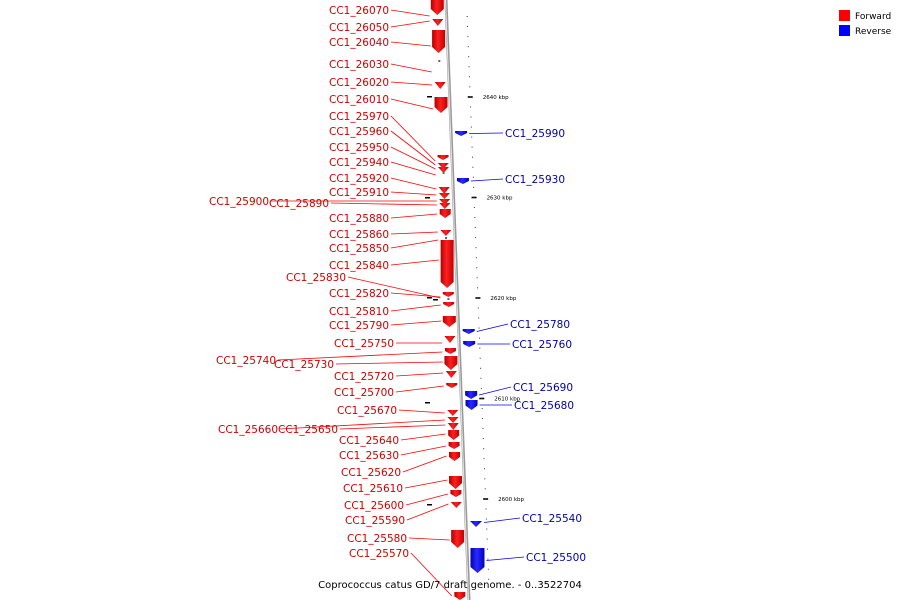 The image size is (900, 600). Describe the element at coordinates (359, 266) in the screenshot. I see `forward-gene-label: CC1_25840` at that location.